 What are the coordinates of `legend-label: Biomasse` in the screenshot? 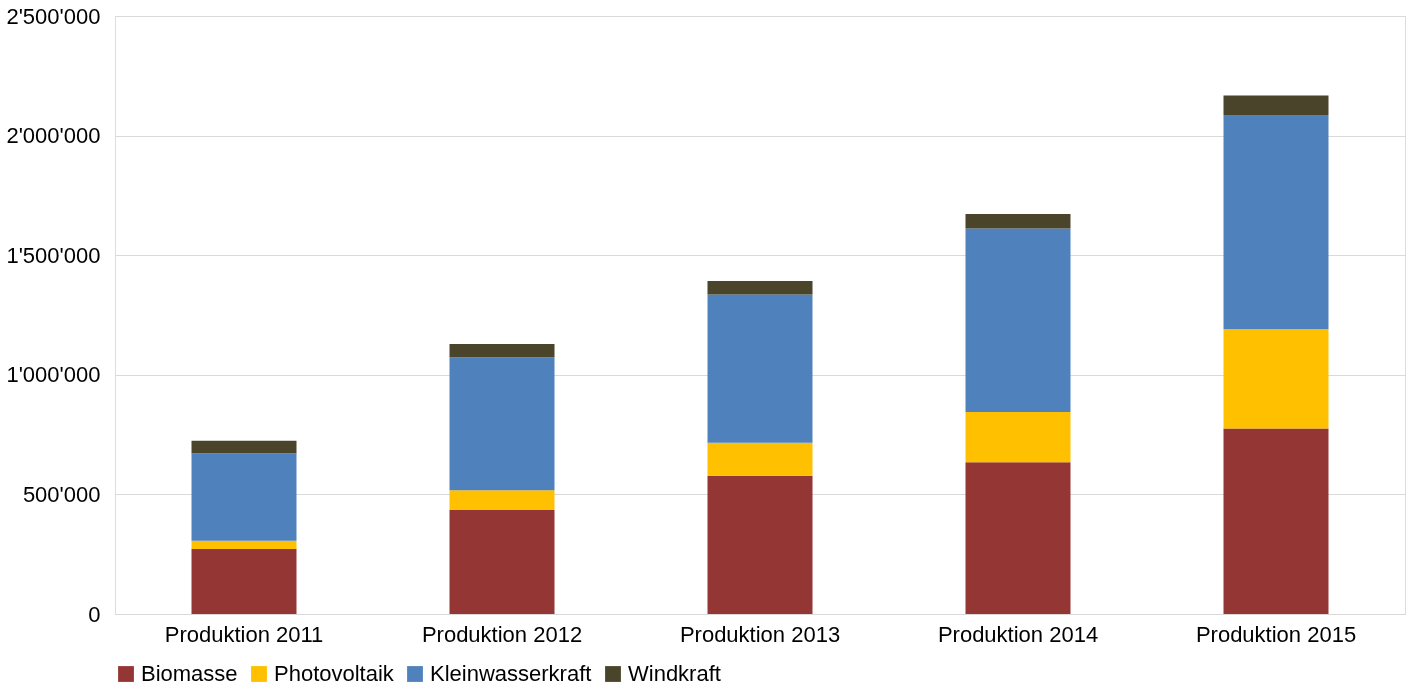 It's located at (189, 673).